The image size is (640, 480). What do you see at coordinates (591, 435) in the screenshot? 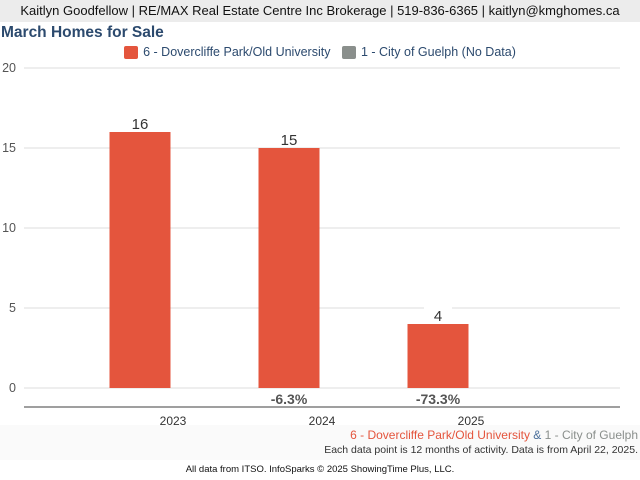
I see `area-secondary: 1 - City of Guelph` at bounding box center [591, 435].